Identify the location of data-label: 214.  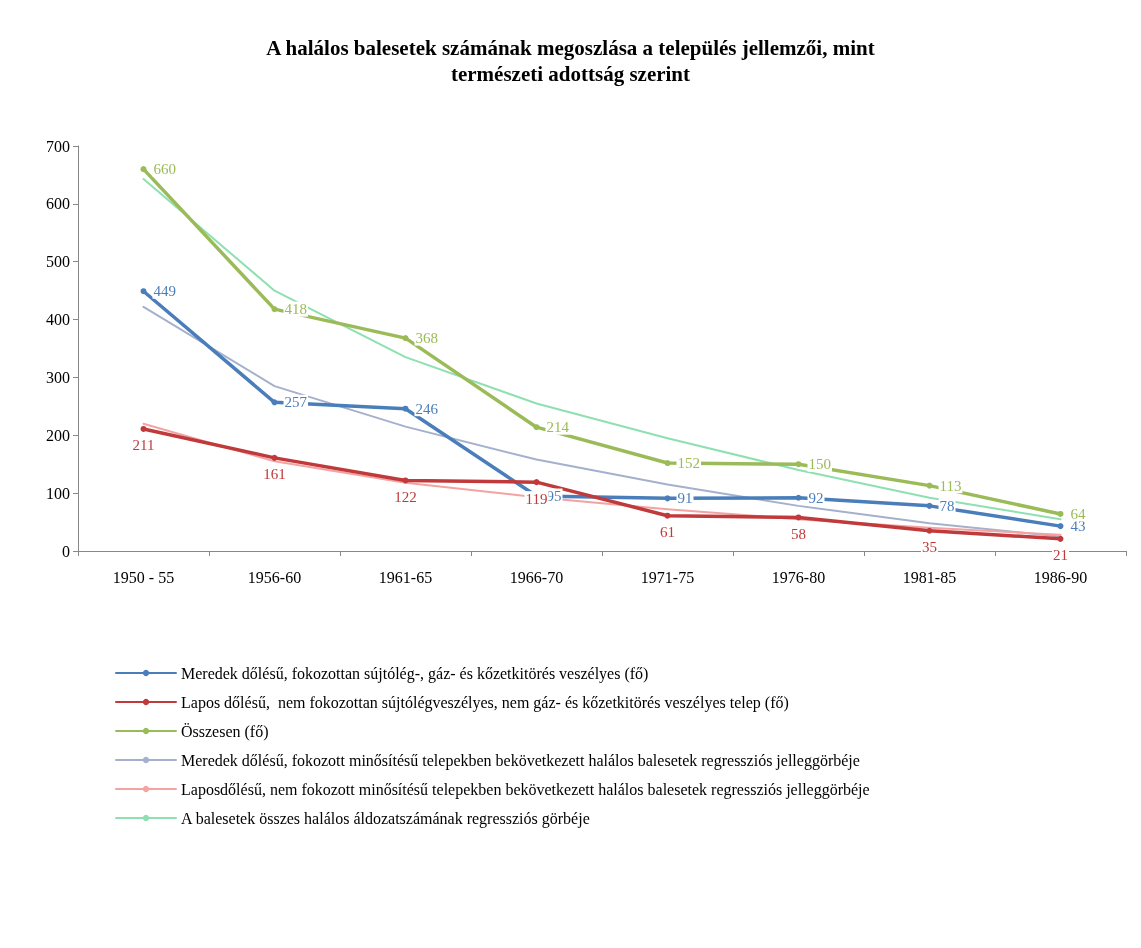
(558, 427).